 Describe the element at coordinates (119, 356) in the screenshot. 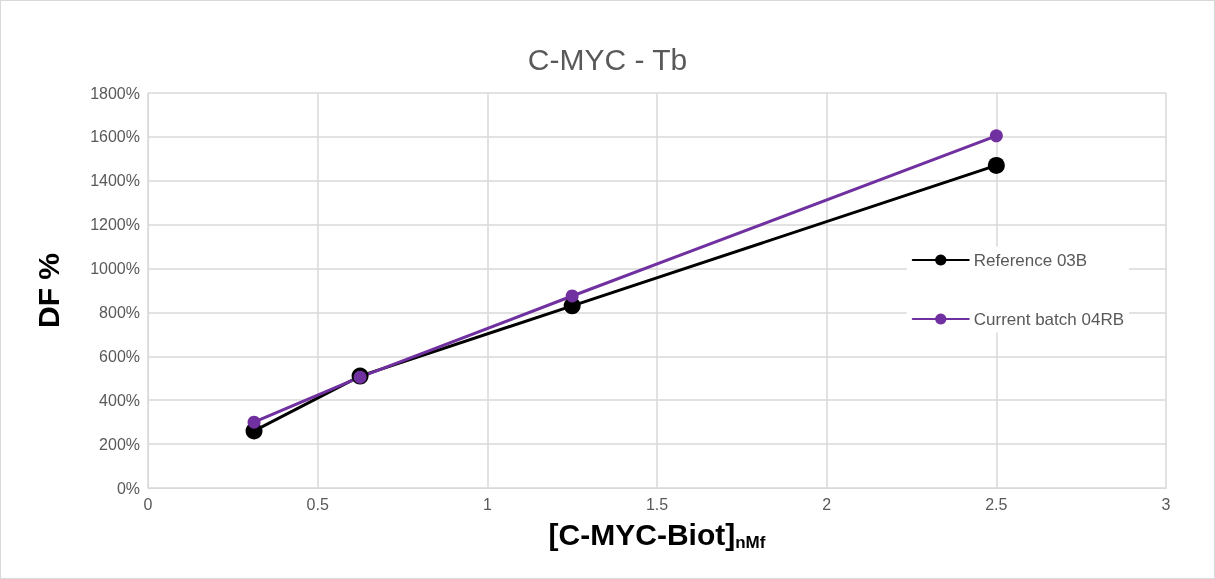

I see `y-tick-label: 600%` at that location.